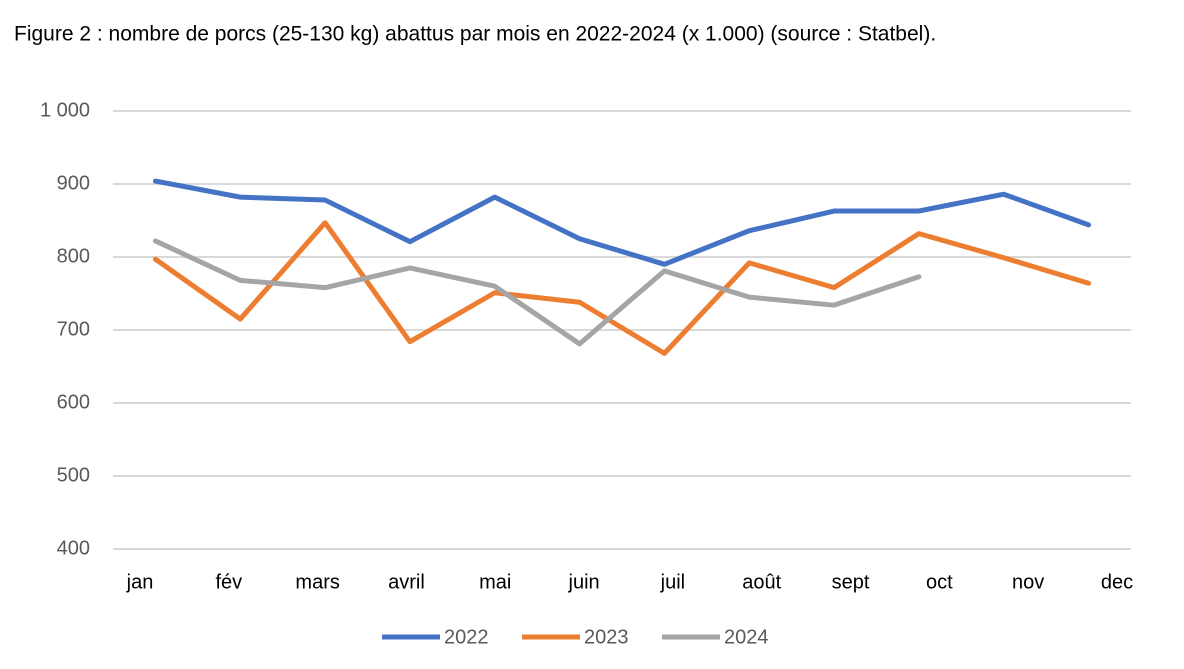 This screenshot has width=1184, height=669. What do you see at coordinates (746, 637) in the screenshot?
I see `legend-label: 2024` at bounding box center [746, 637].